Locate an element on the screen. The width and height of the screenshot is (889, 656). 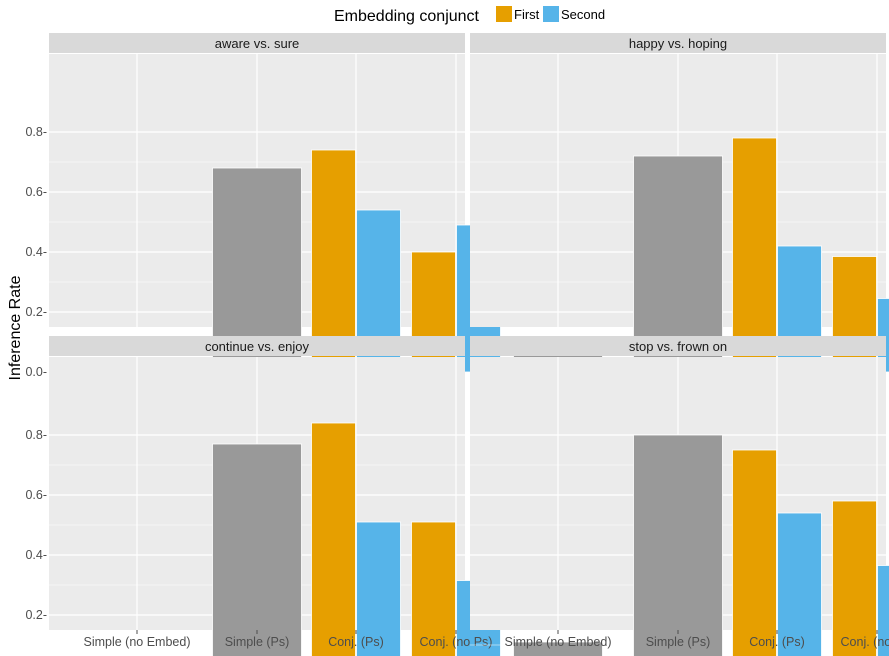
legend-swatch-second is located at coordinates (551, 14).